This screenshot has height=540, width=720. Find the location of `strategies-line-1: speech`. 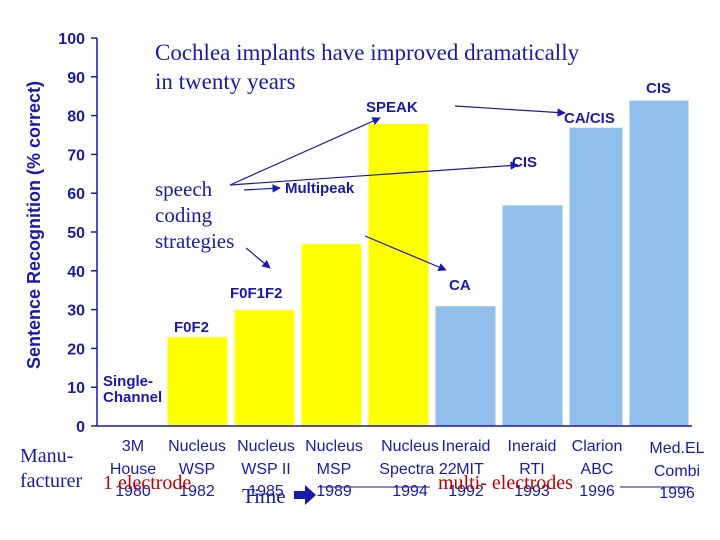

strategies-line-1: speech is located at coordinates (184, 189).